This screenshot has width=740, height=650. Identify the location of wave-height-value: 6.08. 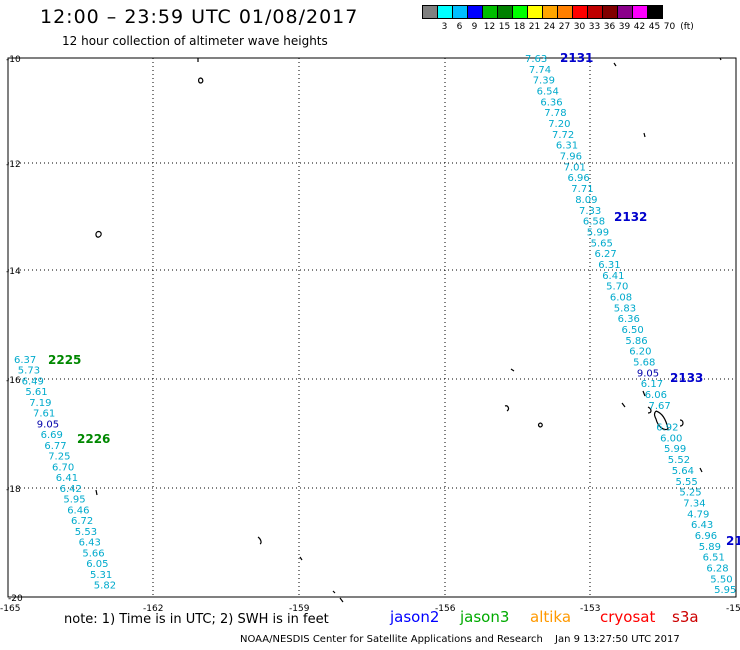
(621, 298).